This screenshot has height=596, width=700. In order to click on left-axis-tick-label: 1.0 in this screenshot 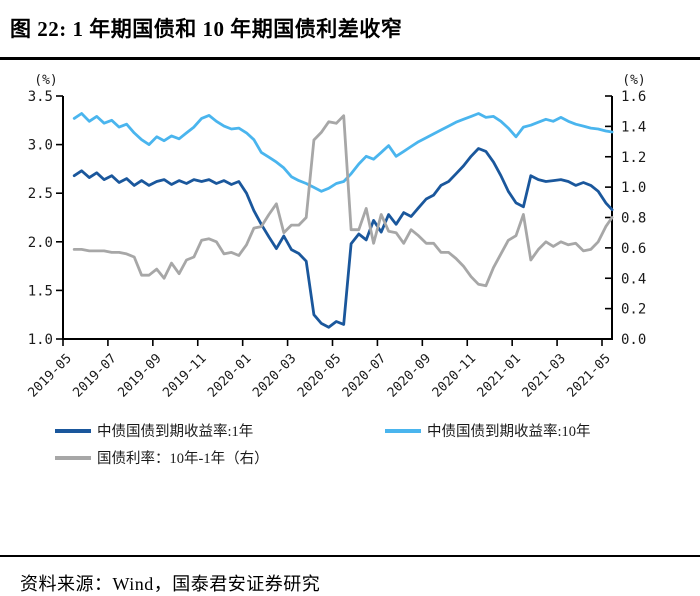, I will do `click(40, 340)`.